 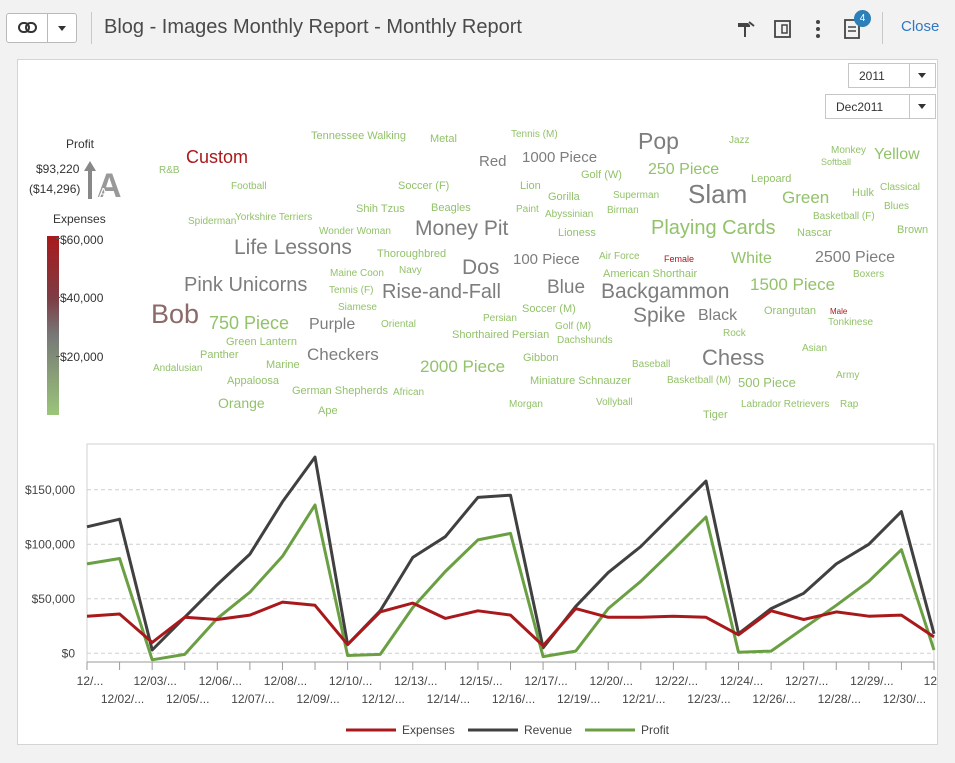 What do you see at coordinates (580, 381) in the screenshot?
I see `word-cloud-item: Miniature Schnauzer` at bounding box center [580, 381].